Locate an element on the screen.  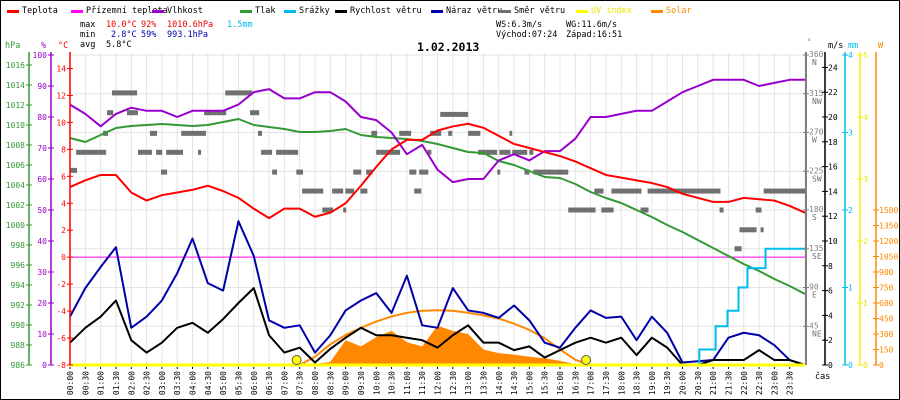
x-axis-title: čas is located at coordinates (822, 376).